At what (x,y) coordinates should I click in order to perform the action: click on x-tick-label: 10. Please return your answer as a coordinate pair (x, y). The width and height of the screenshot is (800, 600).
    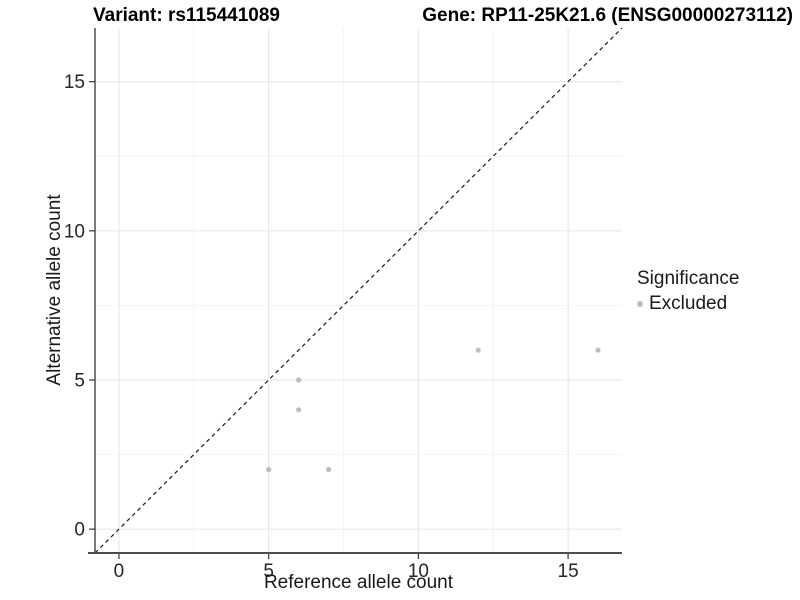
    Looking at the image, I should click on (418, 571).